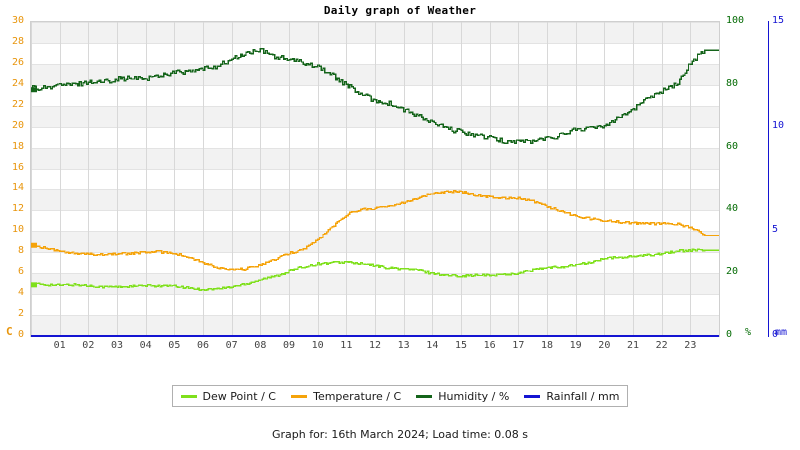 Image resolution: width=800 pixels, height=450 pixels. I want to click on rainfall-axis-tick: 15, so click(778, 20).